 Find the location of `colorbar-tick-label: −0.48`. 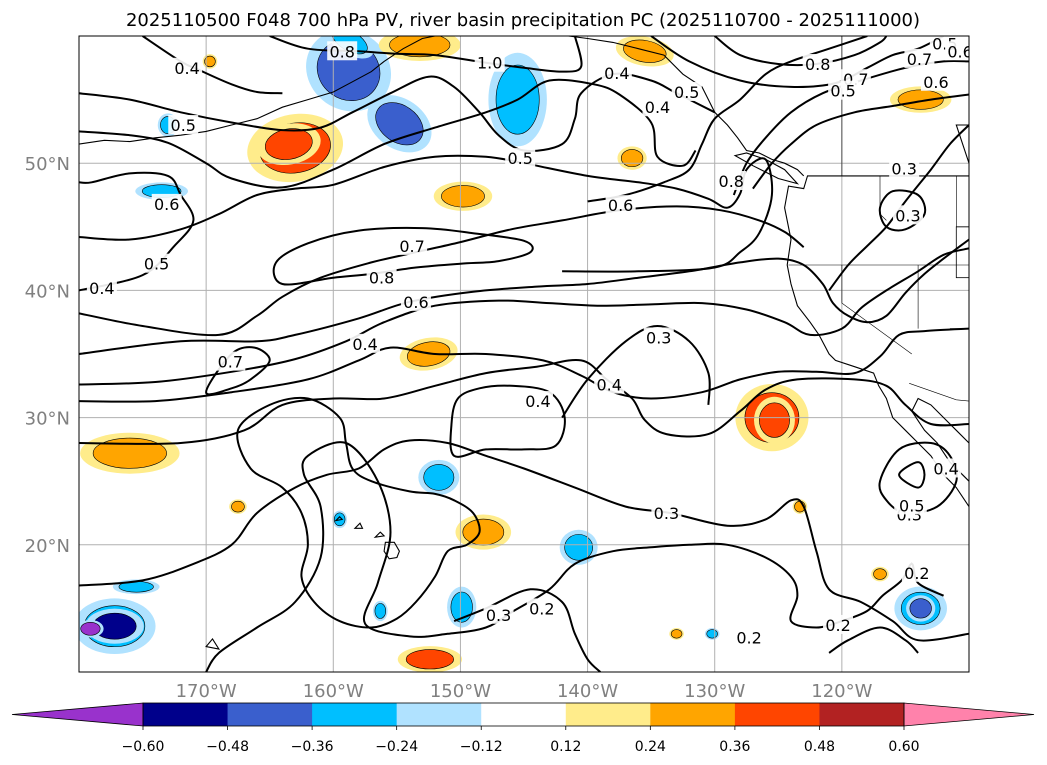

colorbar-tick-label: −0.48 is located at coordinates (227, 747).